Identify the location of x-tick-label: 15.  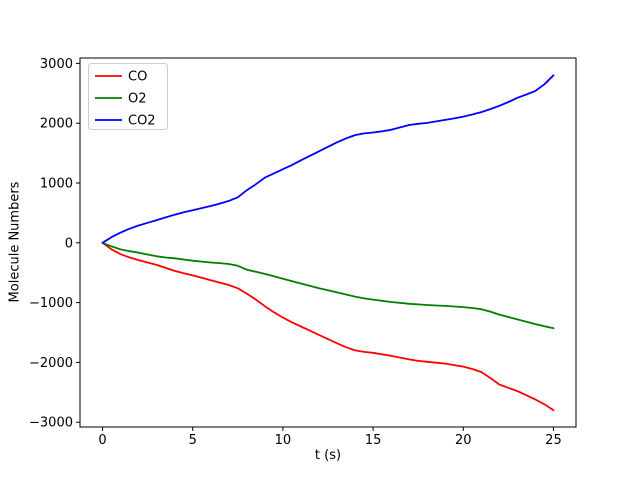
(373, 440).